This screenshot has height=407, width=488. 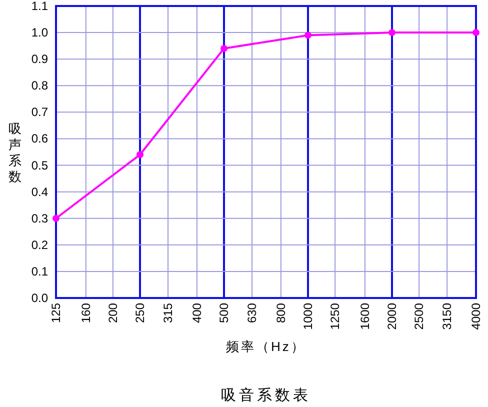 I want to click on y-axis-title: 吸声系数, so click(x=15, y=152).